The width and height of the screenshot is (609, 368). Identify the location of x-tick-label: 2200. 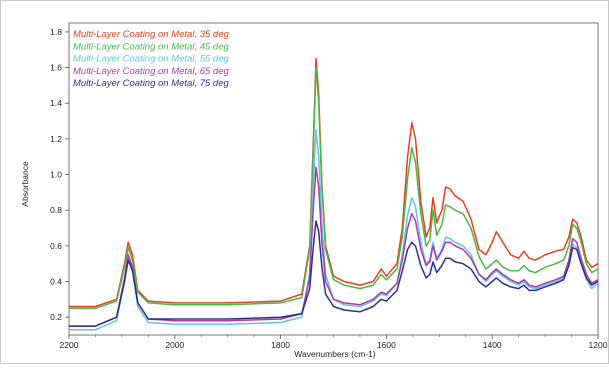
(69, 345).